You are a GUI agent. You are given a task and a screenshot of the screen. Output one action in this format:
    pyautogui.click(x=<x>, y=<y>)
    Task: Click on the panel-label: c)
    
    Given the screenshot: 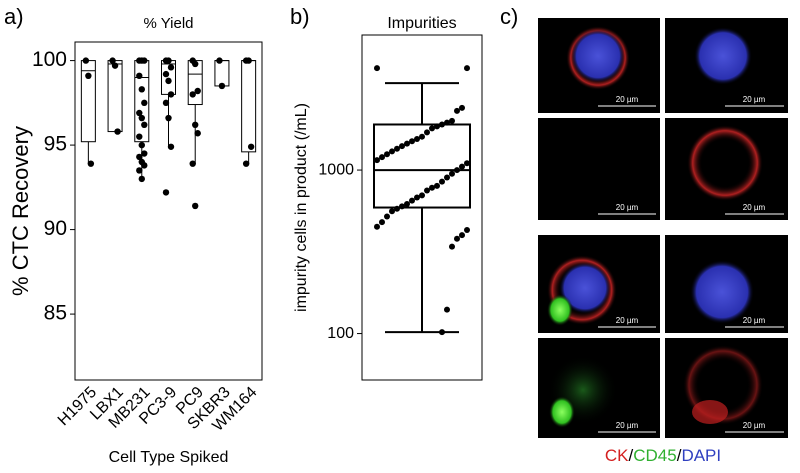 What is the action you would take?
    pyautogui.click(x=509, y=16)
    